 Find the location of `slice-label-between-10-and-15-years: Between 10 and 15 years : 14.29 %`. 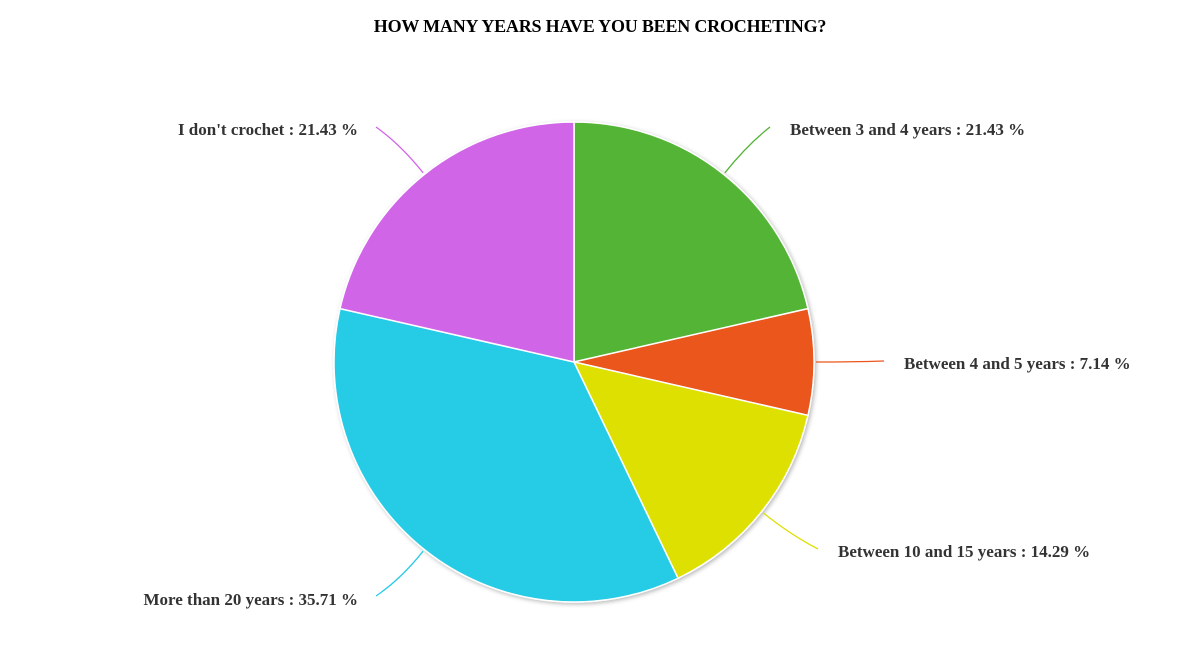

slice-label-between-10-and-15-years: Between 10 and 15 years : 14.29 % is located at coordinates (964, 551).